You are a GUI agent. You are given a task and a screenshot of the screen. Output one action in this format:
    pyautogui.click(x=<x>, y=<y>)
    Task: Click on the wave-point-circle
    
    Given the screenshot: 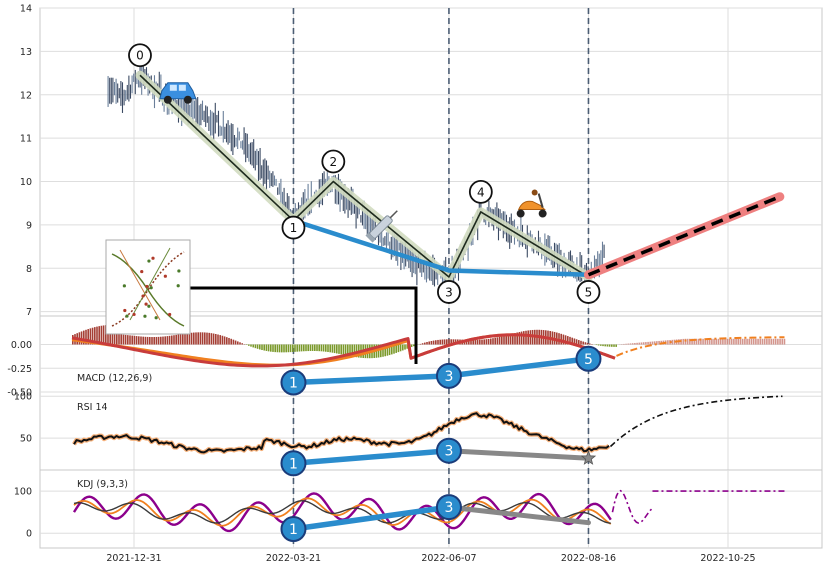 What is the action you would take?
    pyautogui.click(x=449, y=292)
    